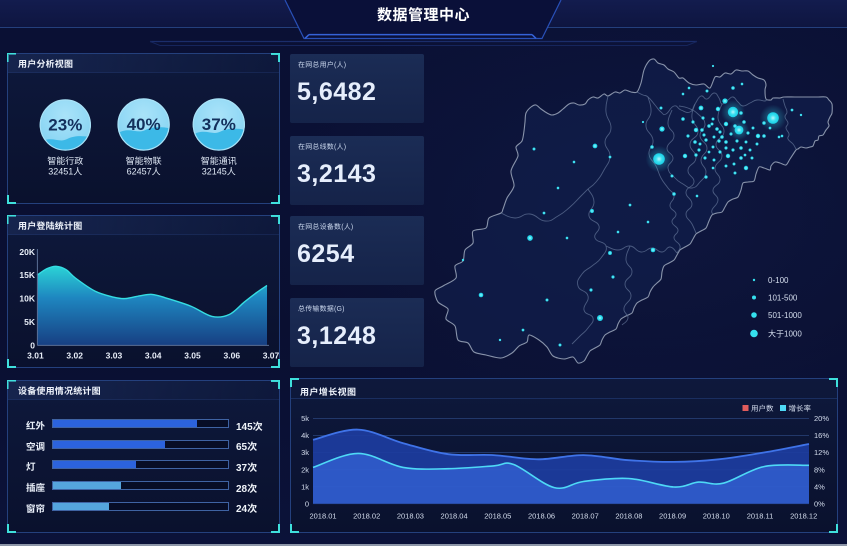  What do you see at coordinates (153, 356) in the screenshot?
I see `svg-text: 3.04` at bounding box center [153, 356].